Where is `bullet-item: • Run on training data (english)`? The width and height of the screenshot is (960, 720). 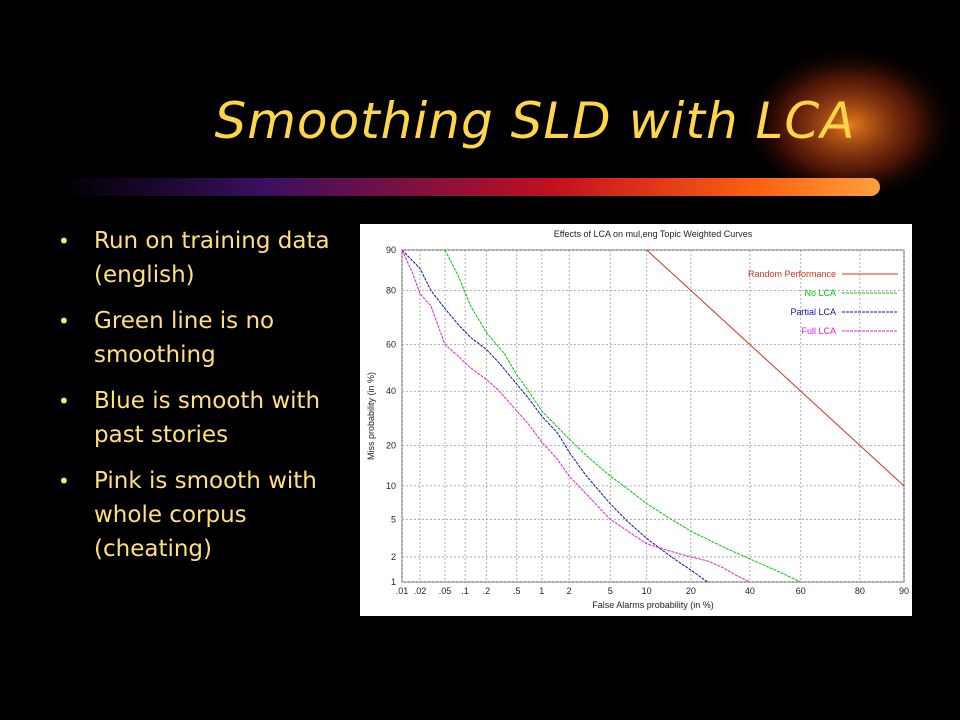 bullet-item: • Run on training data (english) is located at coordinates (208, 258).